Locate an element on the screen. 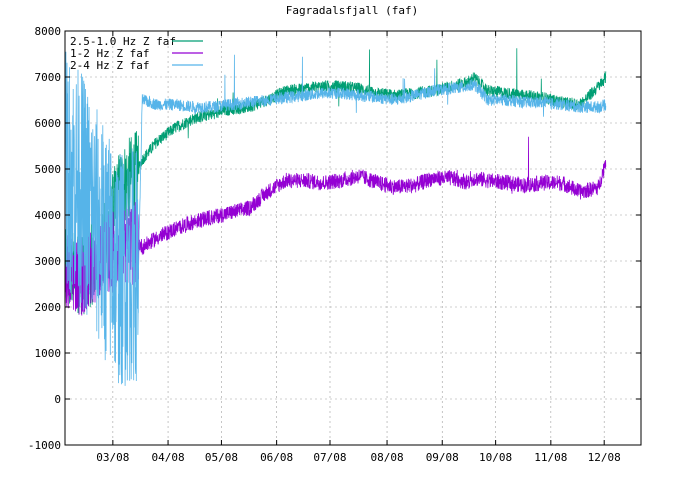 The height and width of the screenshot is (482, 685). x-tick-label: 11/08 is located at coordinates (550, 457).